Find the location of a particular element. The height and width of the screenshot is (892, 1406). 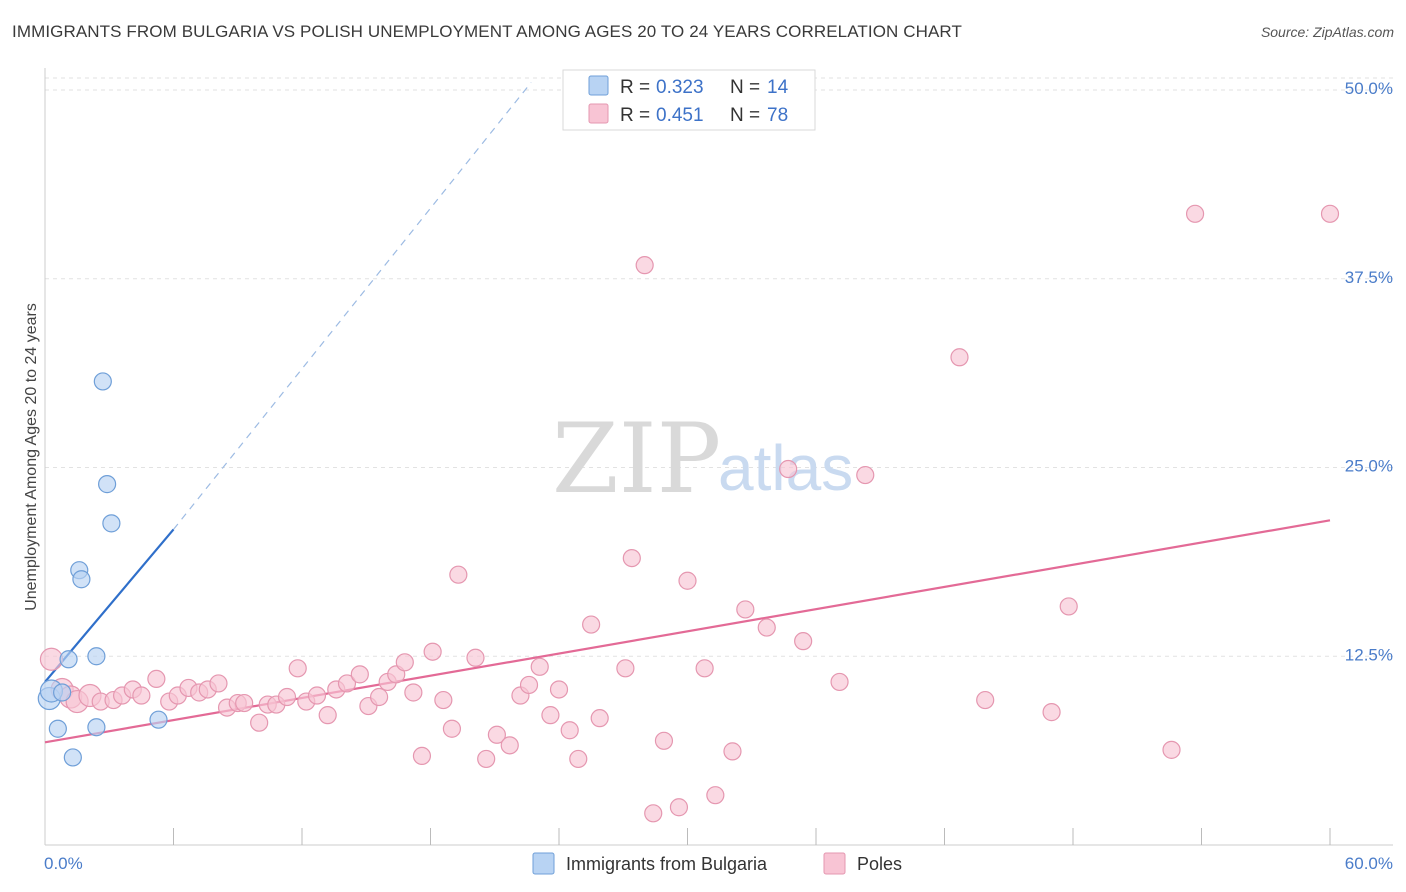

legend-r-label-poles: R = is located at coordinates (635, 115).